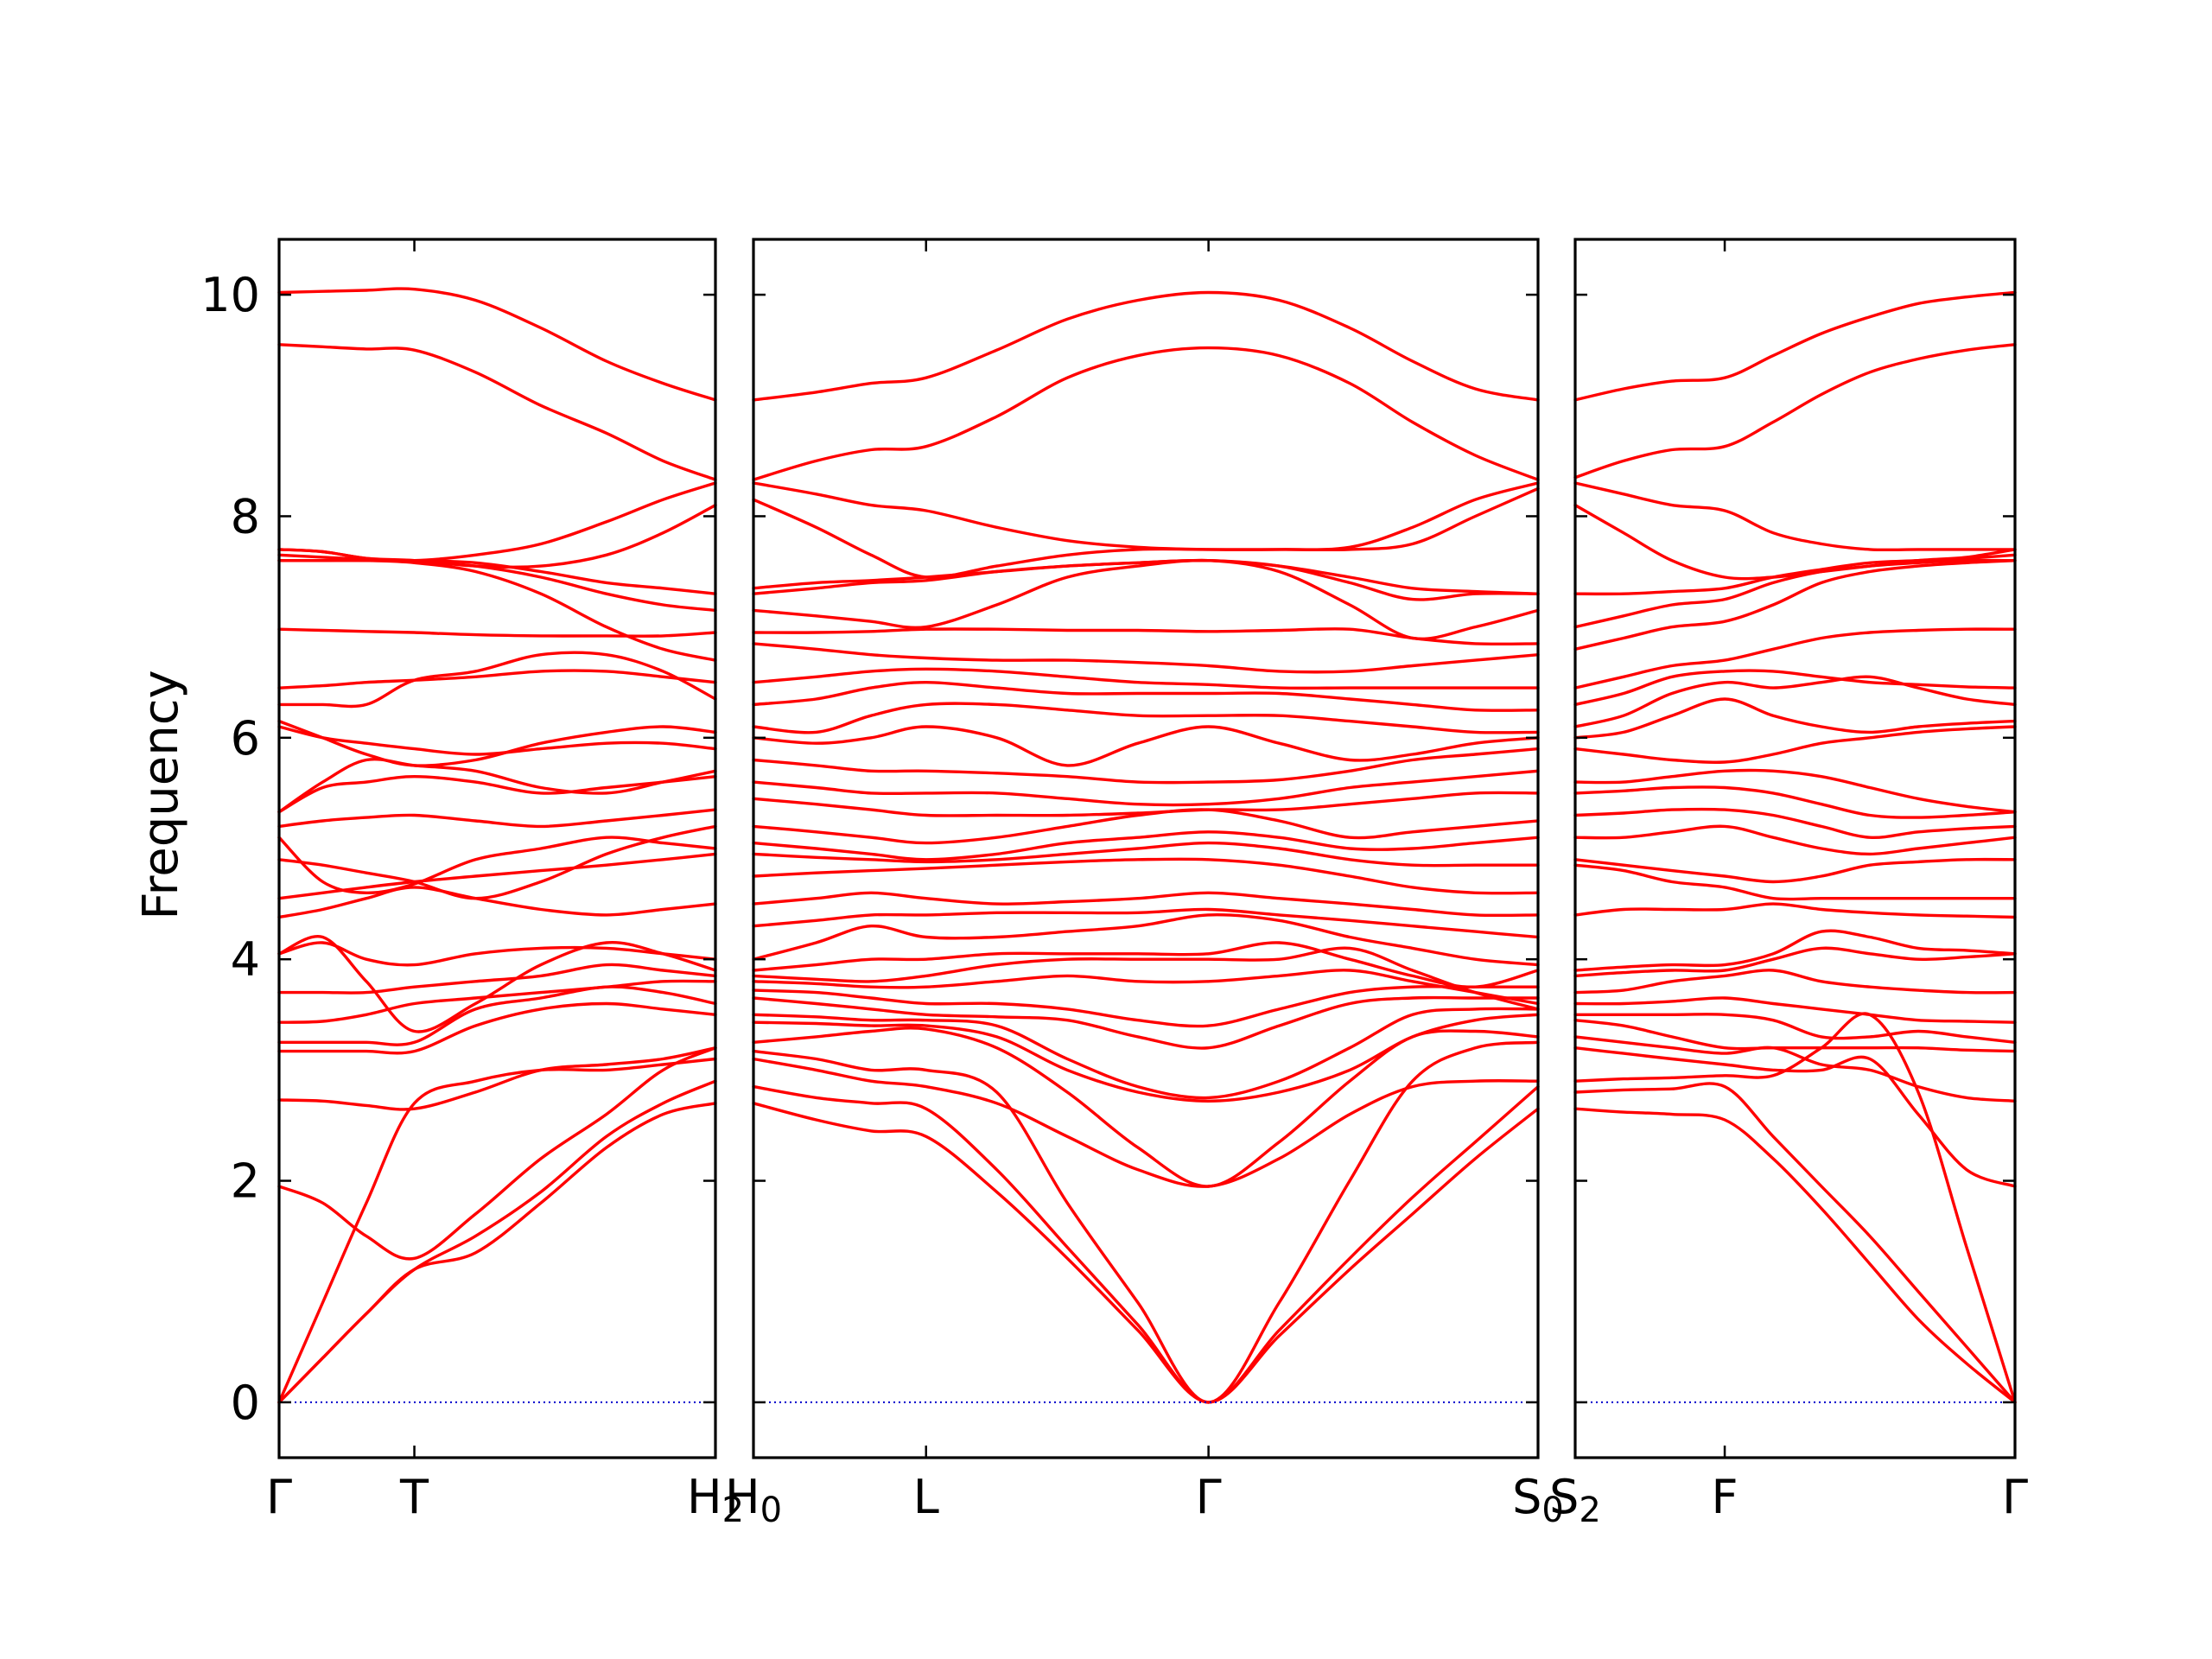 The height and width of the screenshot is (1659, 2212). Describe the element at coordinates (1575, 1500) in the screenshot. I see `x-tick-label: S2` at that location.